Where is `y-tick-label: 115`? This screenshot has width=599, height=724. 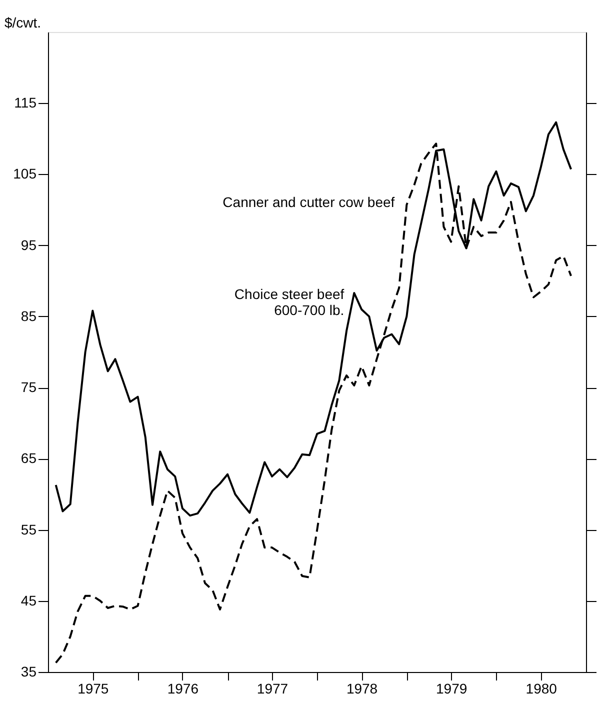 y-tick-label: 115 is located at coordinates (25, 102).